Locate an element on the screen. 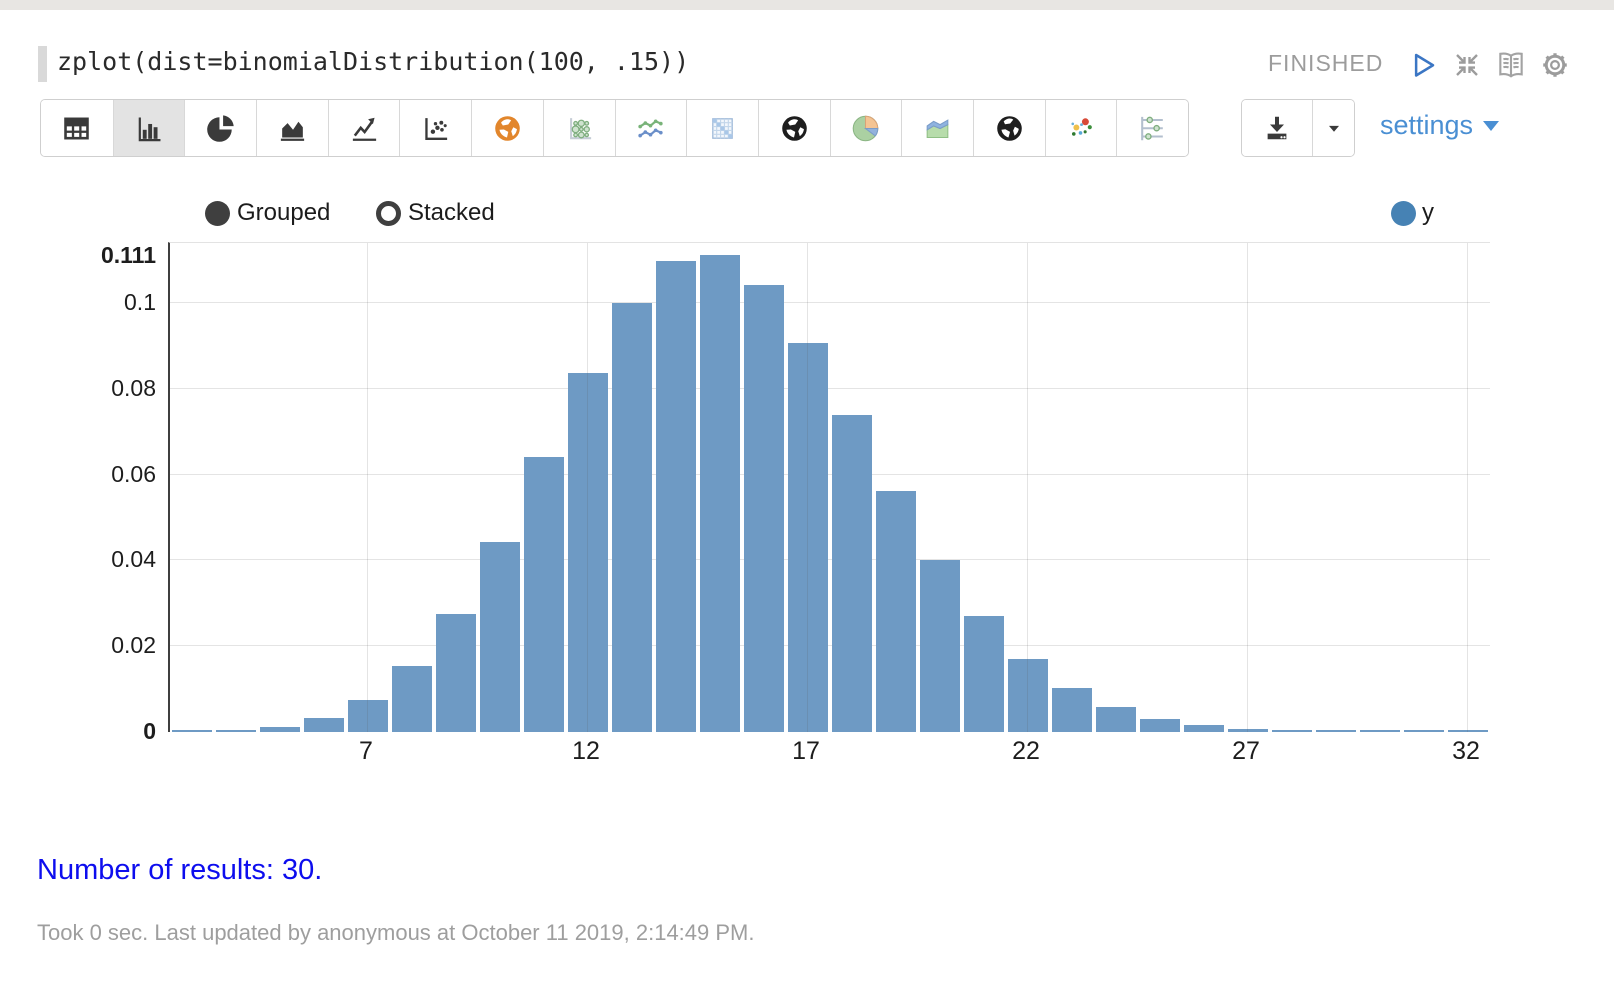 This screenshot has height=1006, width=1614. bar-x5 is located at coordinates (280, 729).